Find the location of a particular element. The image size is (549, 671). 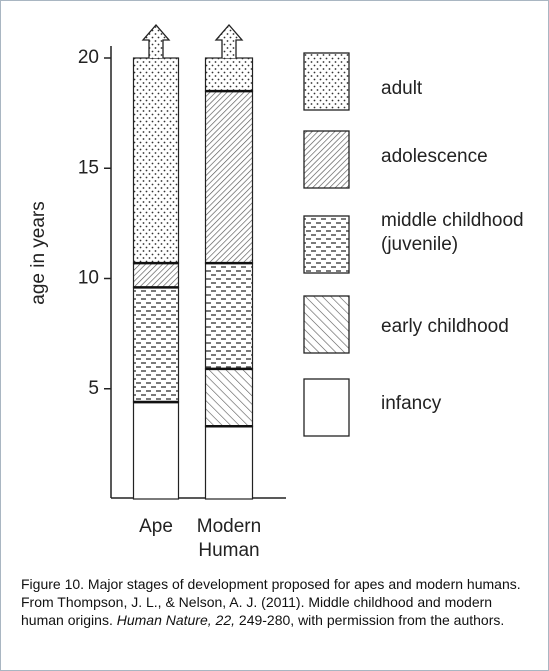

y-tick-label: 10 is located at coordinates (88, 278).